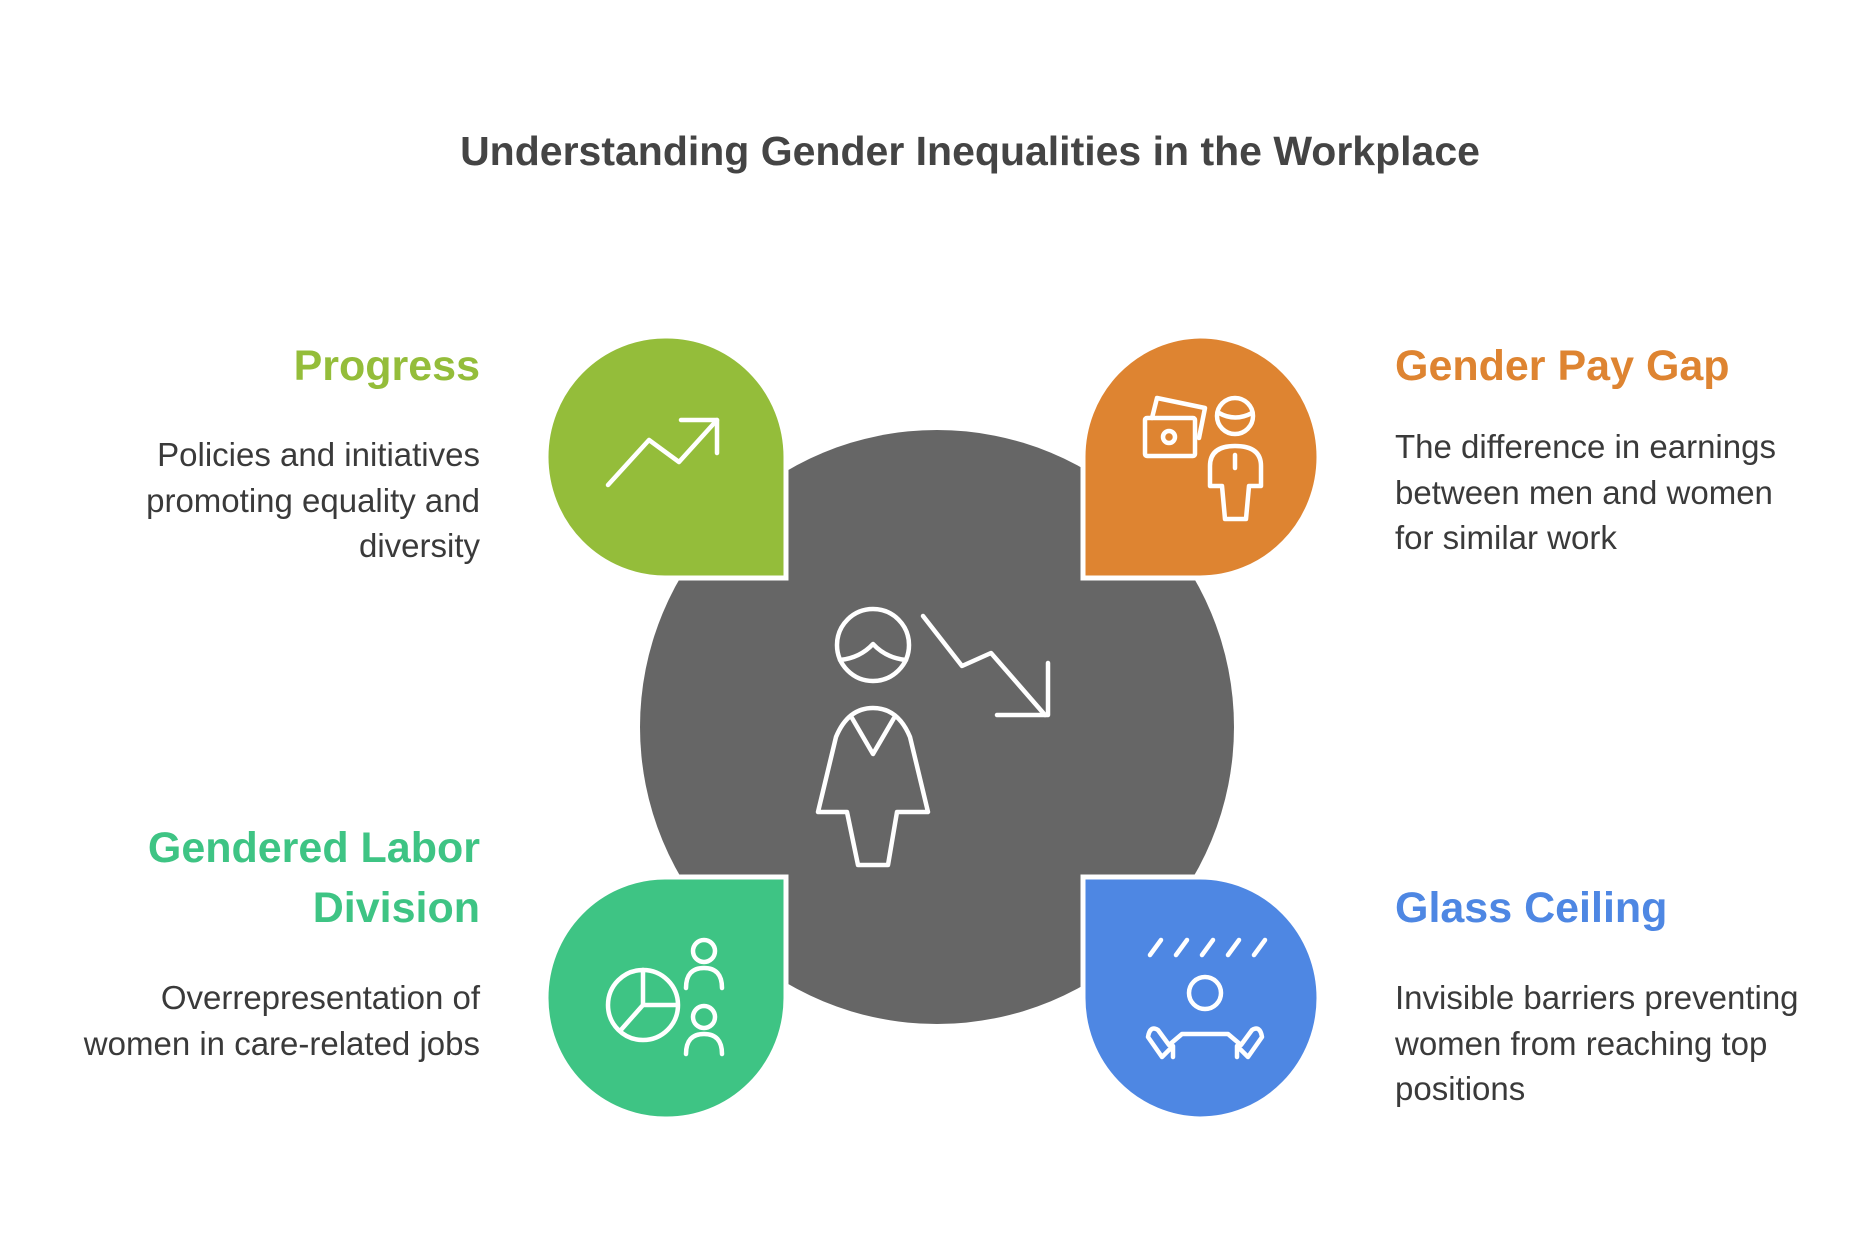 The image size is (1865, 1246). I want to click on progress-petal, so click(666, 457).